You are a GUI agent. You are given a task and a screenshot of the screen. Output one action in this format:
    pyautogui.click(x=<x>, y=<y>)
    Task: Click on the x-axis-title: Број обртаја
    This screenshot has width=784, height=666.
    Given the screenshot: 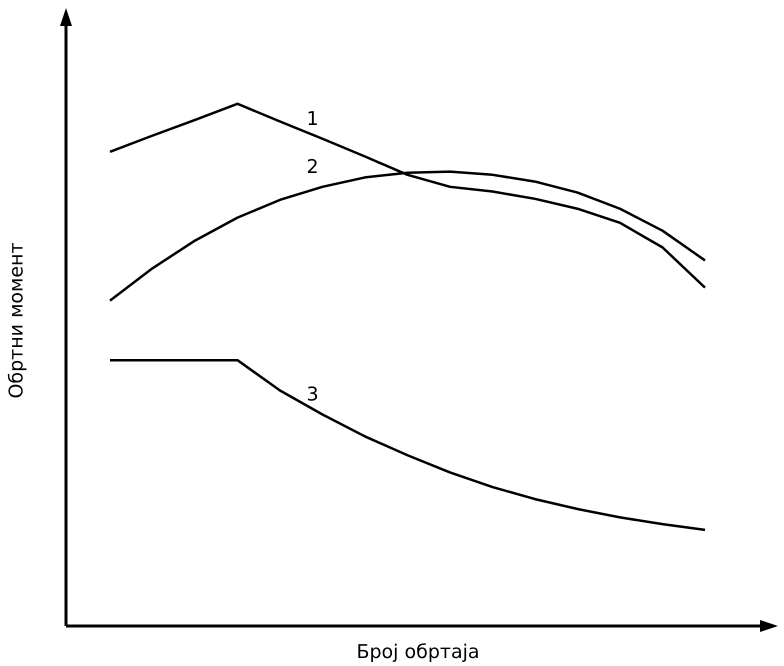 What is the action you would take?
    pyautogui.click(x=418, y=652)
    